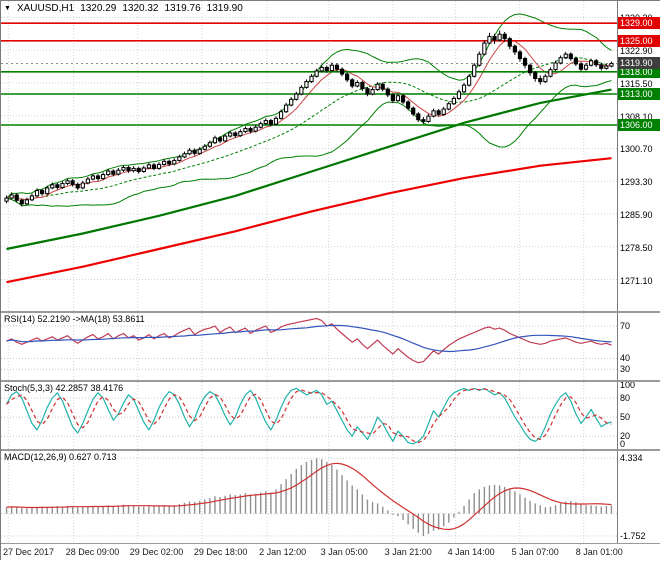  Describe the element at coordinates (625, 358) in the screenshot. I see `rsi-axis-label: 40` at that location.